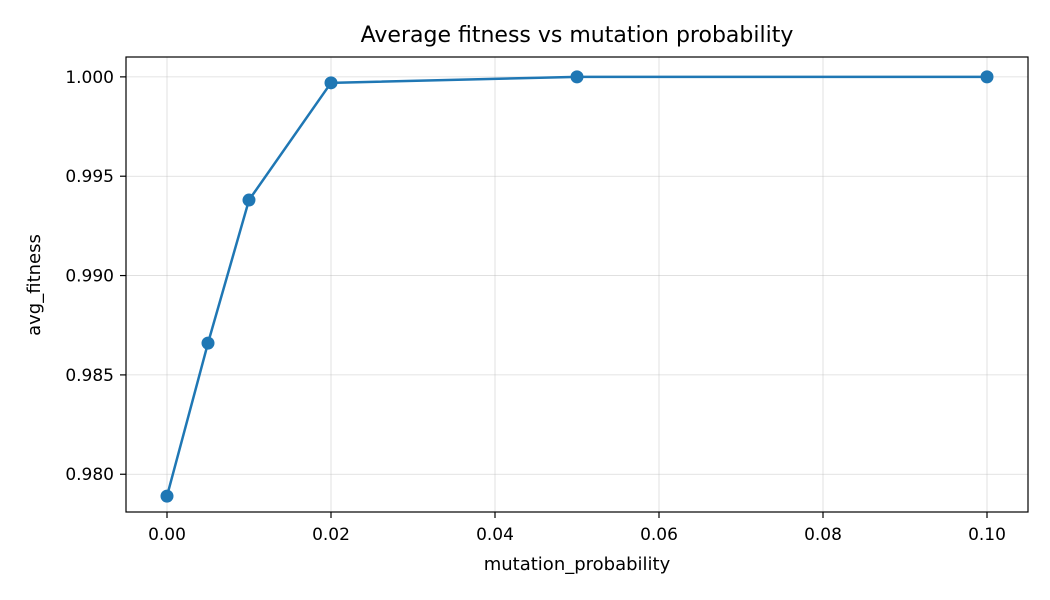 The height and width of the screenshot is (600, 1050). I want to click on y-axis-label: avg_fitness, so click(34, 285).